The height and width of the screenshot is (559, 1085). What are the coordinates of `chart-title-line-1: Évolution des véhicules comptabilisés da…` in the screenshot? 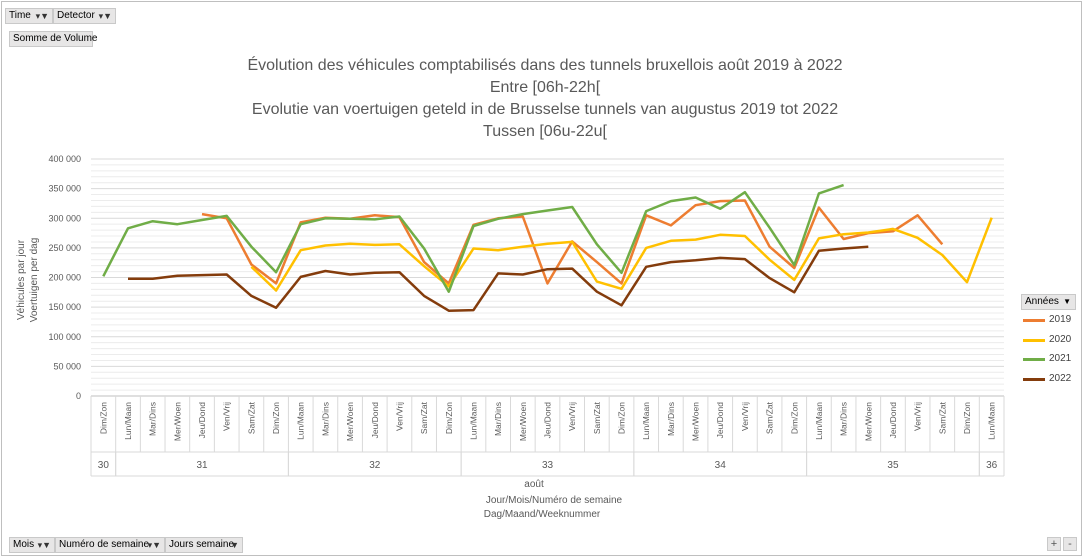 It's located at (545, 65).